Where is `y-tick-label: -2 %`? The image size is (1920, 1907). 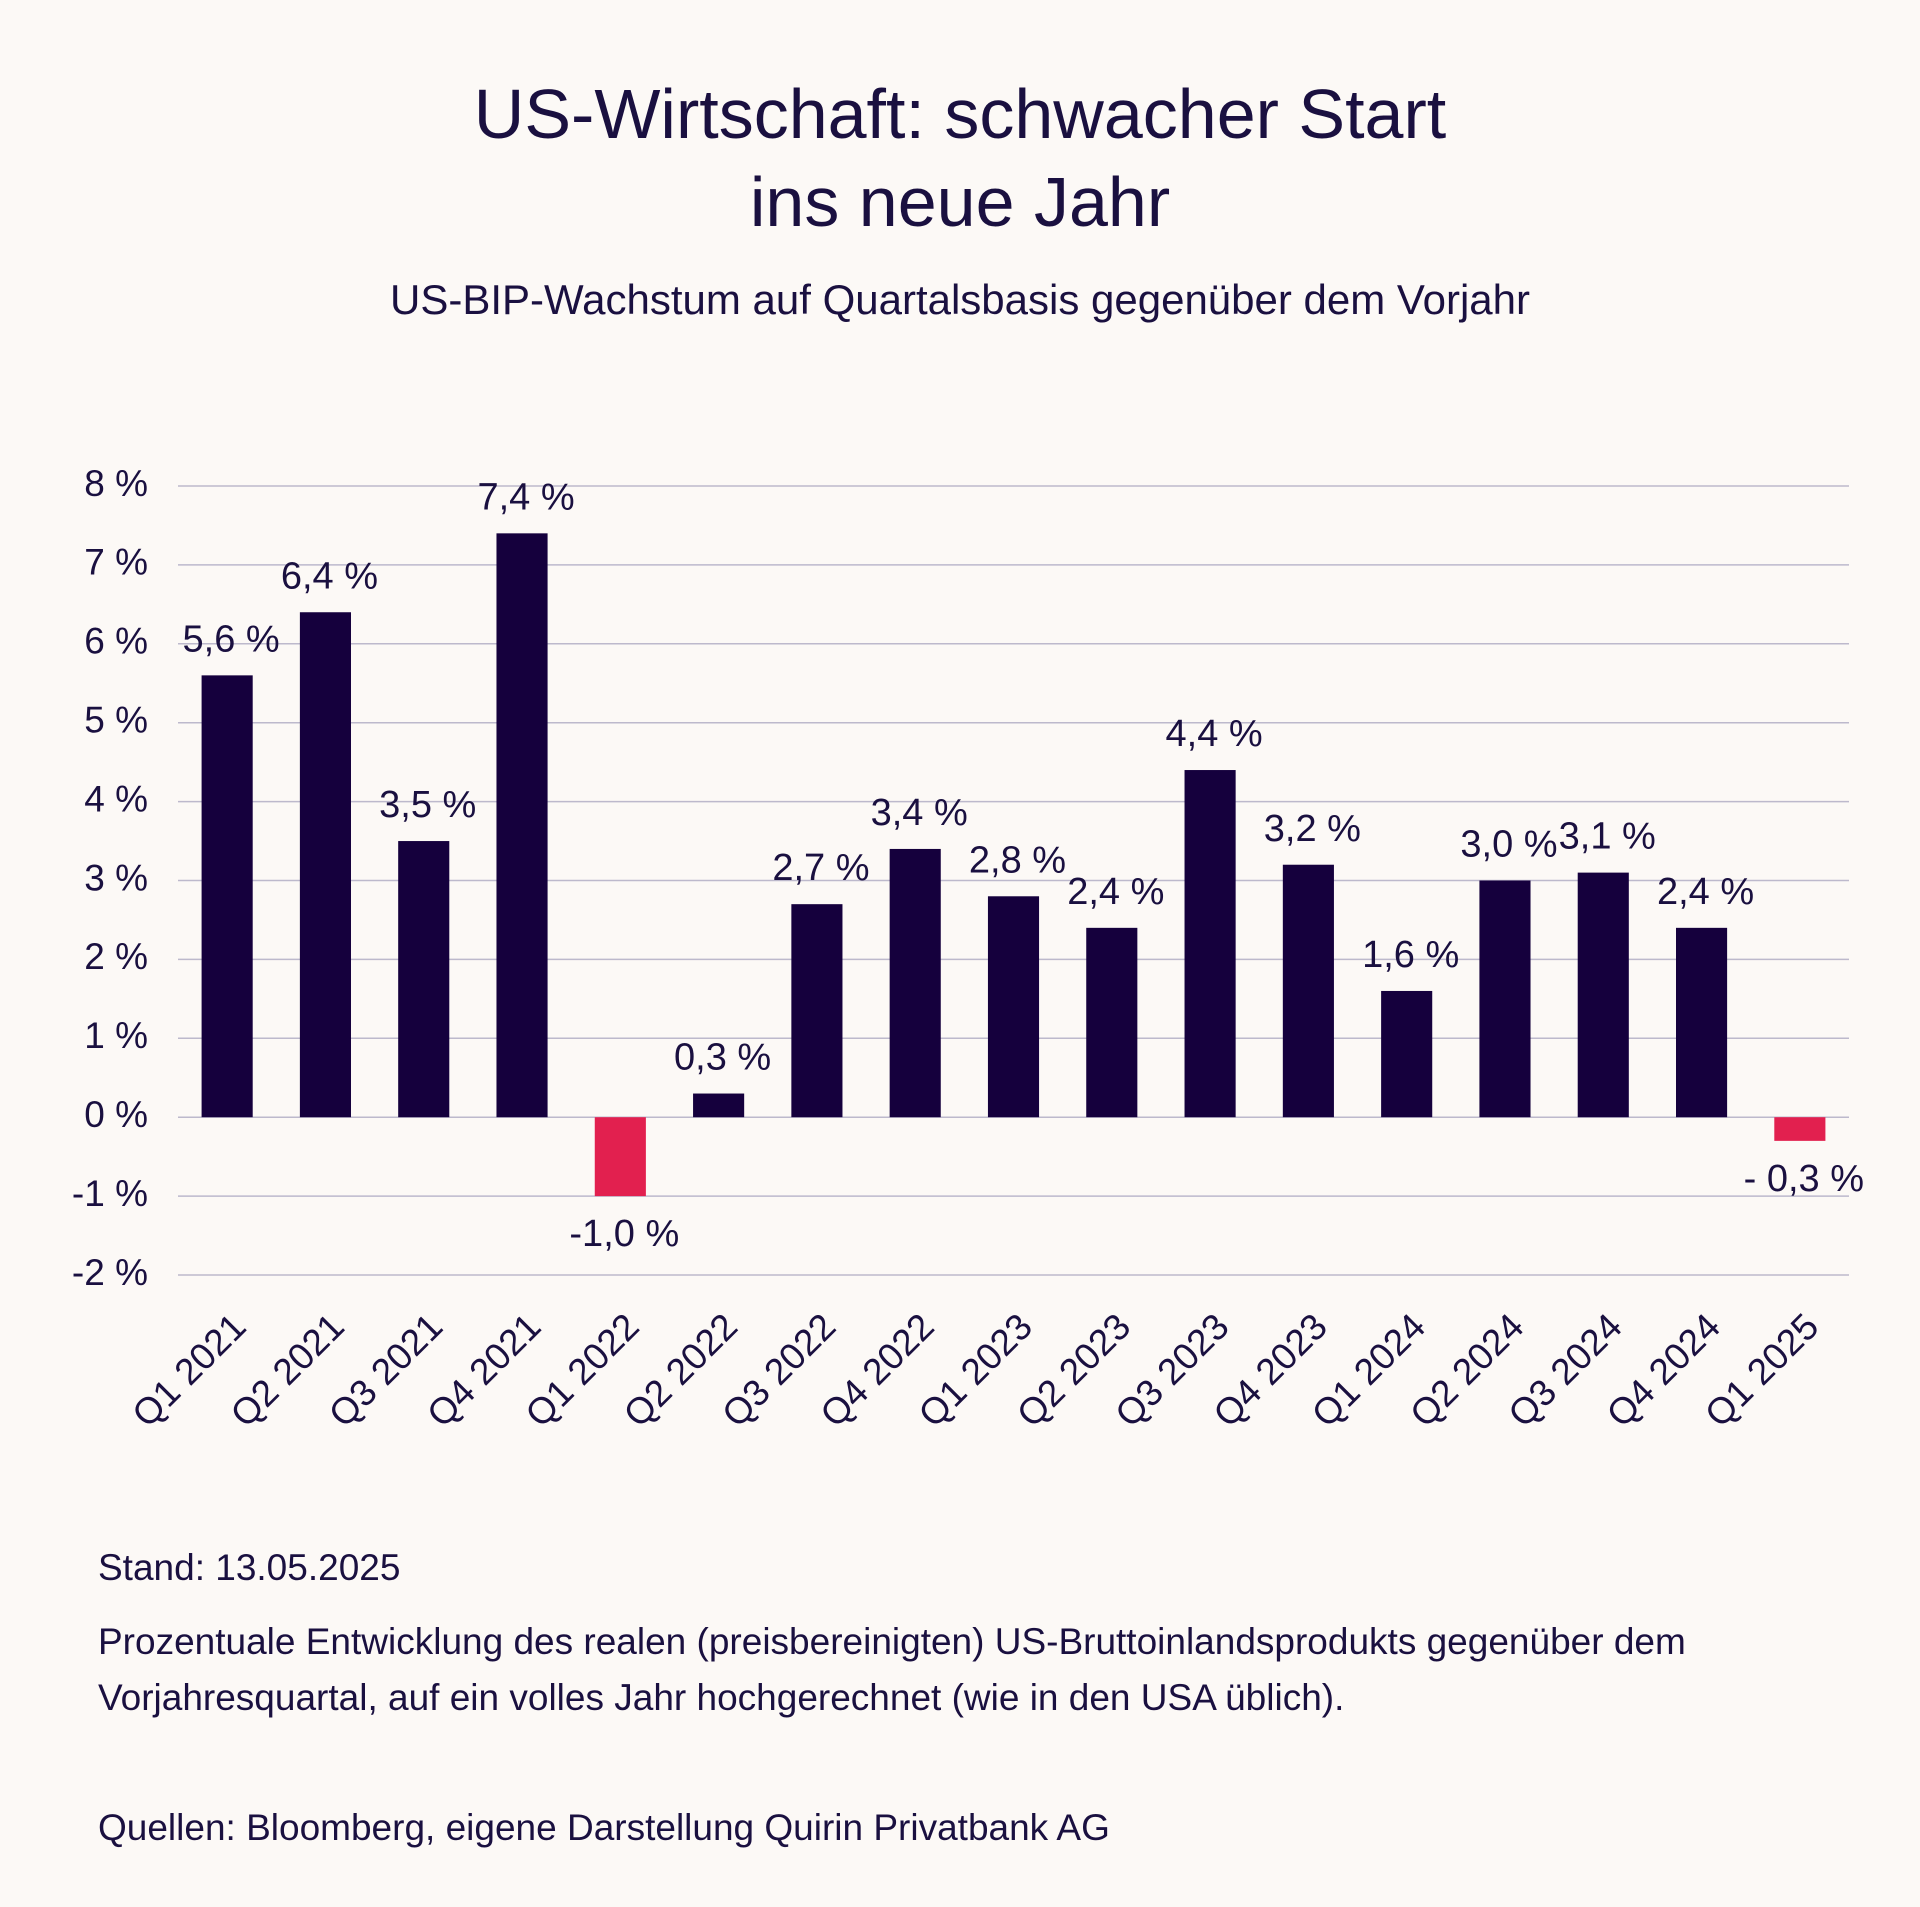
y-tick-label: -2 % is located at coordinates (110, 1272).